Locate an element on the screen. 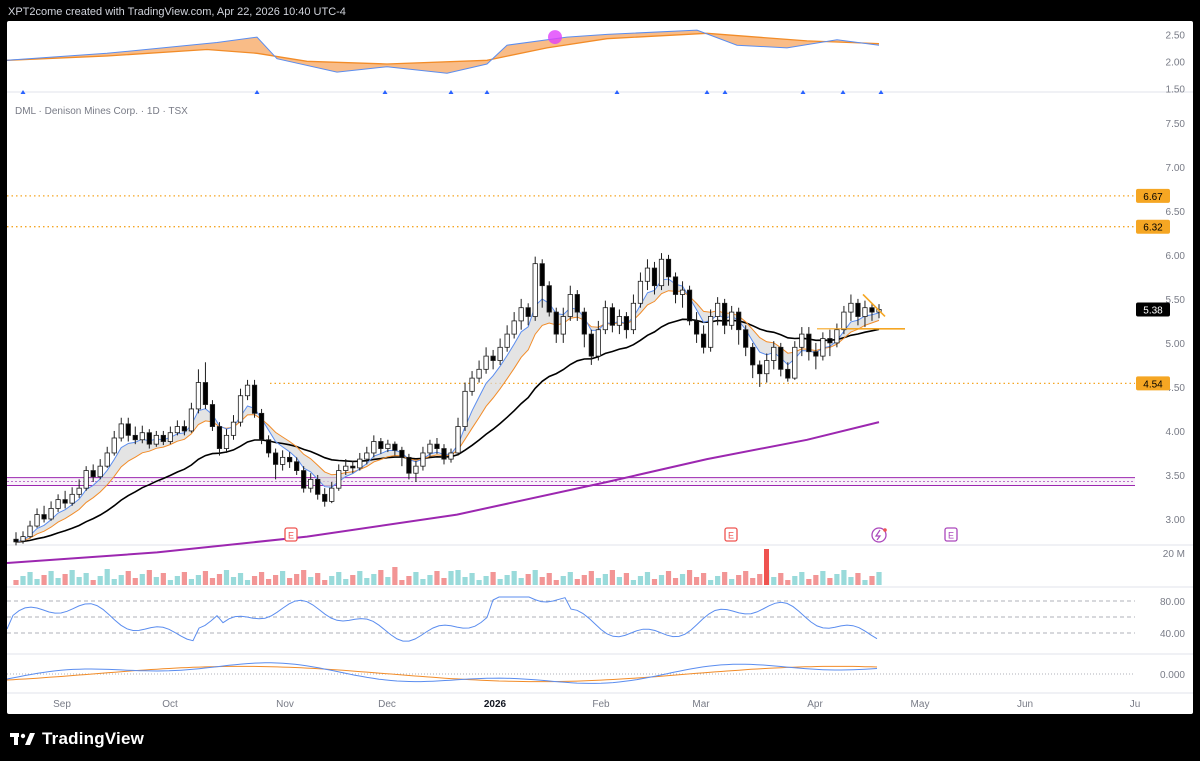 The height and width of the screenshot is (761, 1200). event-alert-dot is located at coordinates (885, 530).